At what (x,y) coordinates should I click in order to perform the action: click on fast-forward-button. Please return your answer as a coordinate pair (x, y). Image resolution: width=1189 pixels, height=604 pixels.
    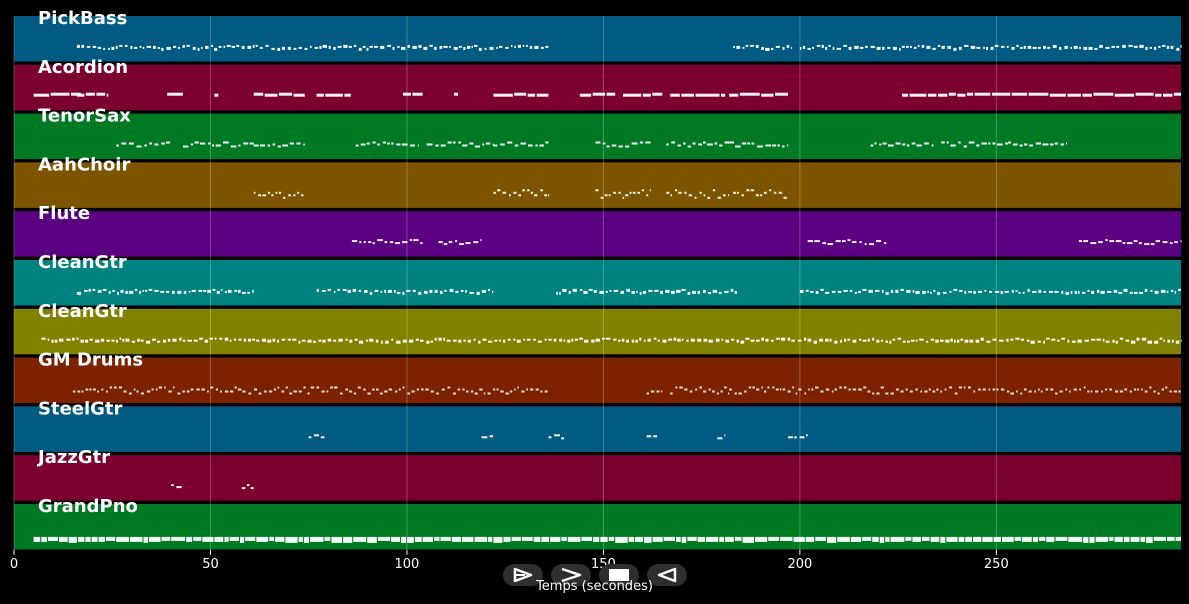
    Looking at the image, I should click on (571, 575).